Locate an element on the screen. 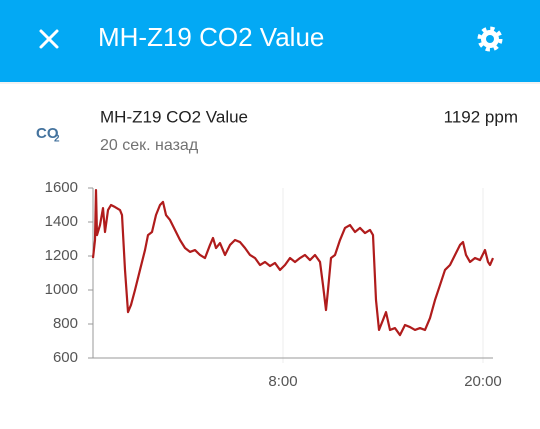  gear-teeth is located at coordinates (490, 39).